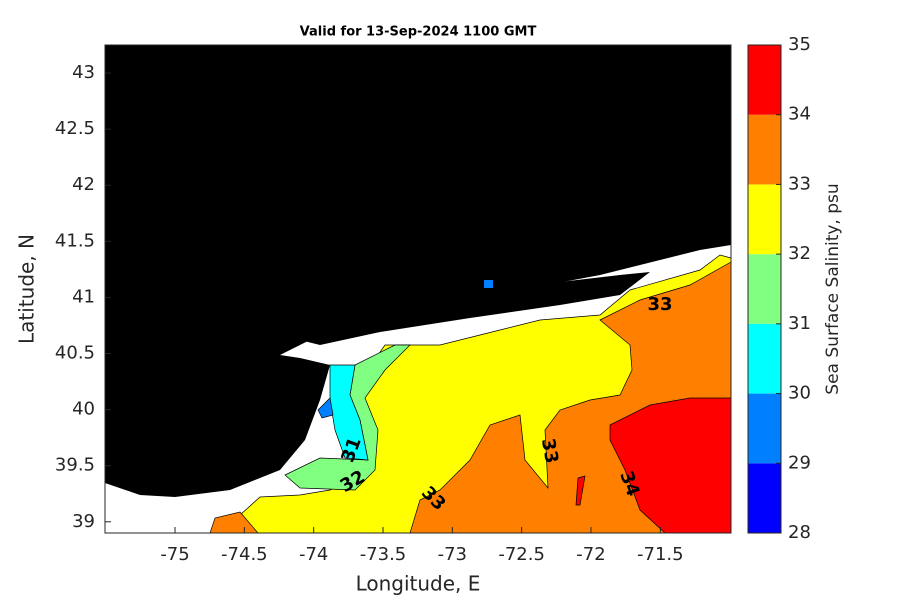  What do you see at coordinates (83, 184) in the screenshot?
I see `y-tick-label: 42` at bounding box center [83, 184].